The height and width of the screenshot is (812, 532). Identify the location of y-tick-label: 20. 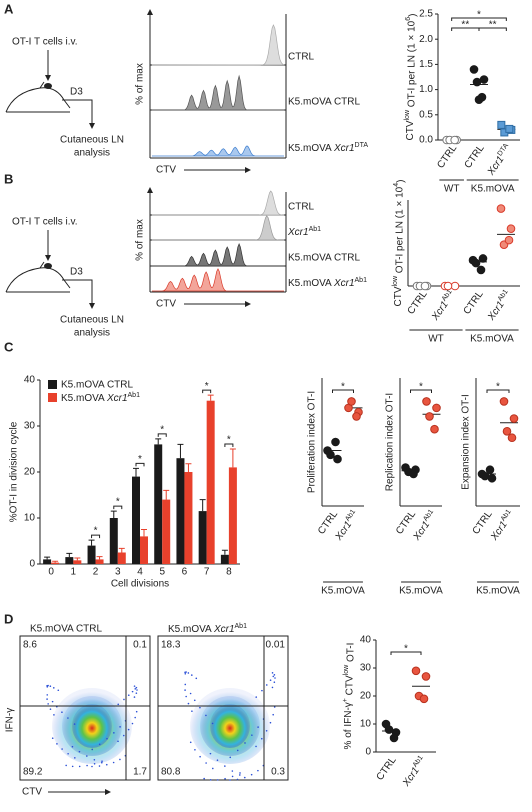
(30, 472).